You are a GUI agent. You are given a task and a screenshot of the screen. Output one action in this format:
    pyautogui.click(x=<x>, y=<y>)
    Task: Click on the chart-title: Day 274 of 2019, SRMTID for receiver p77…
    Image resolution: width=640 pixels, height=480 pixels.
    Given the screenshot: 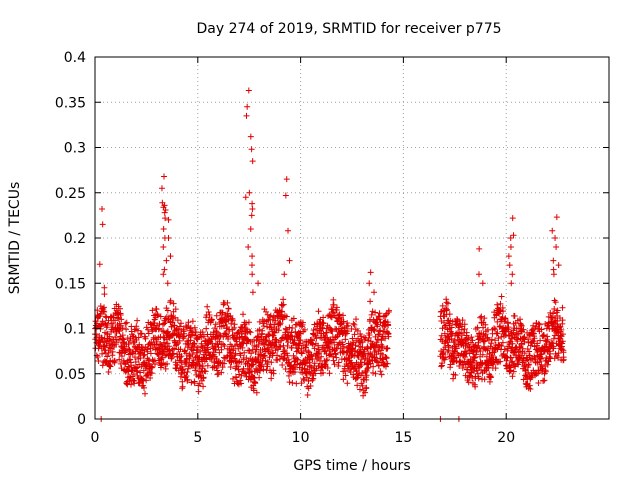 What is the action you would take?
    pyautogui.click(x=348, y=29)
    